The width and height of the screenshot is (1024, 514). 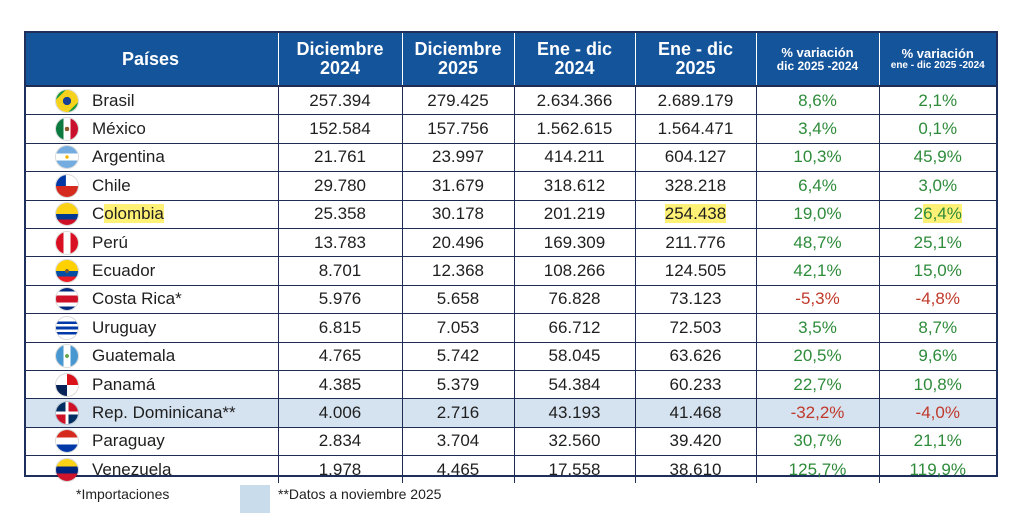 I want to click on cell-ene2025: 604.127, so click(x=695, y=157).